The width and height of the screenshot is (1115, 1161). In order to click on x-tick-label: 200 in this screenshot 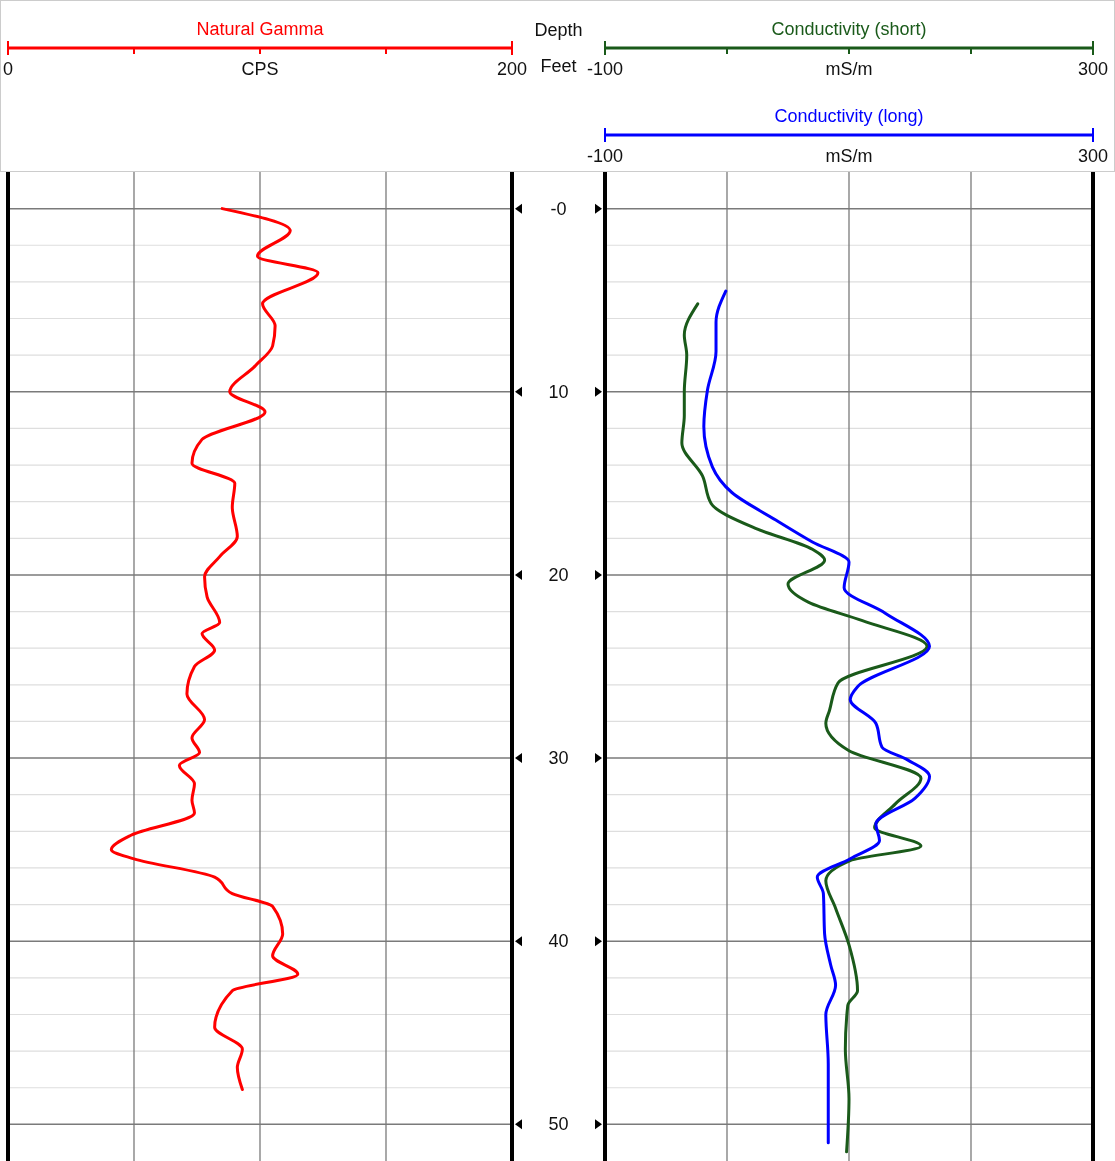, I will do `click(512, 69)`.